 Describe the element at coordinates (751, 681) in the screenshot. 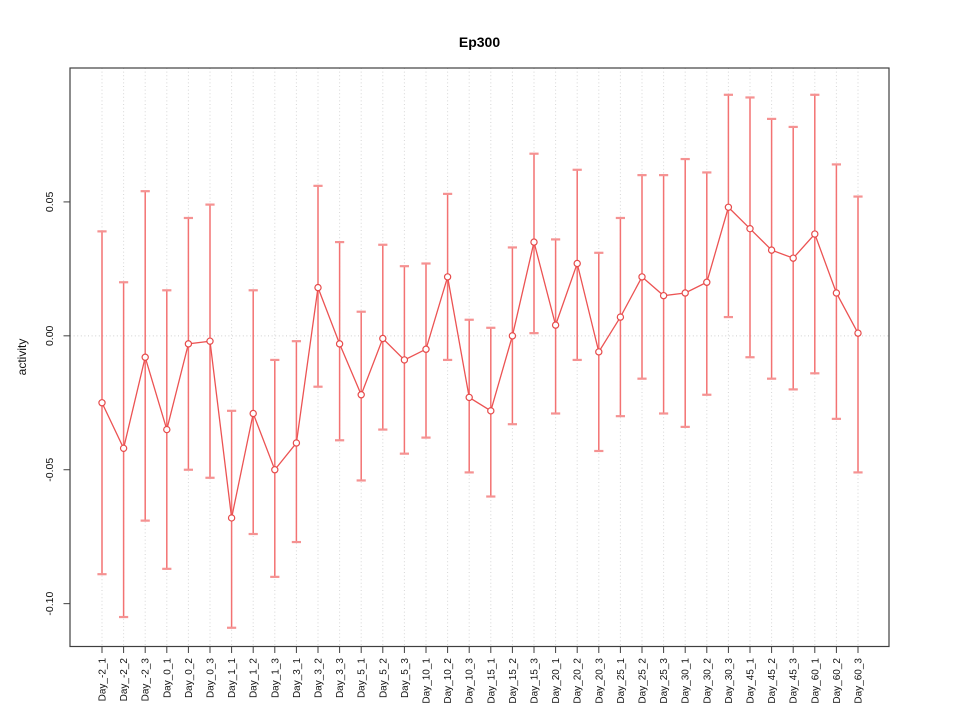

I see `x-tick-label: Day_45_1` at that location.